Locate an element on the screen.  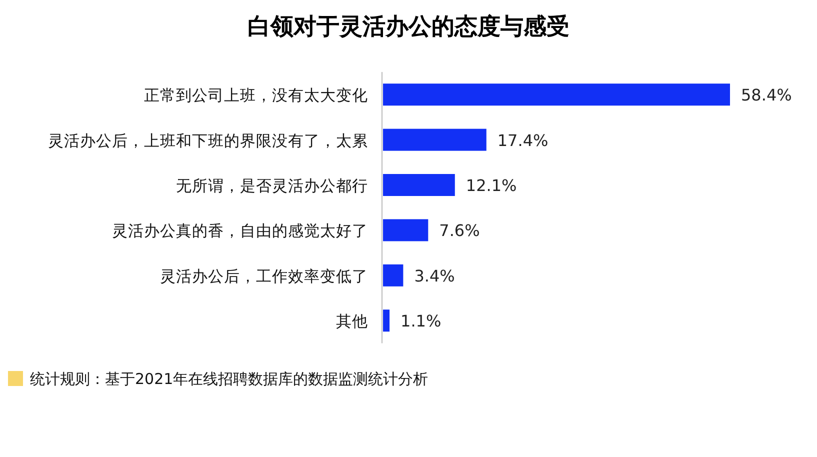
y-tick-label: 正常到公司上班，没有太大变化 is located at coordinates (256, 95).